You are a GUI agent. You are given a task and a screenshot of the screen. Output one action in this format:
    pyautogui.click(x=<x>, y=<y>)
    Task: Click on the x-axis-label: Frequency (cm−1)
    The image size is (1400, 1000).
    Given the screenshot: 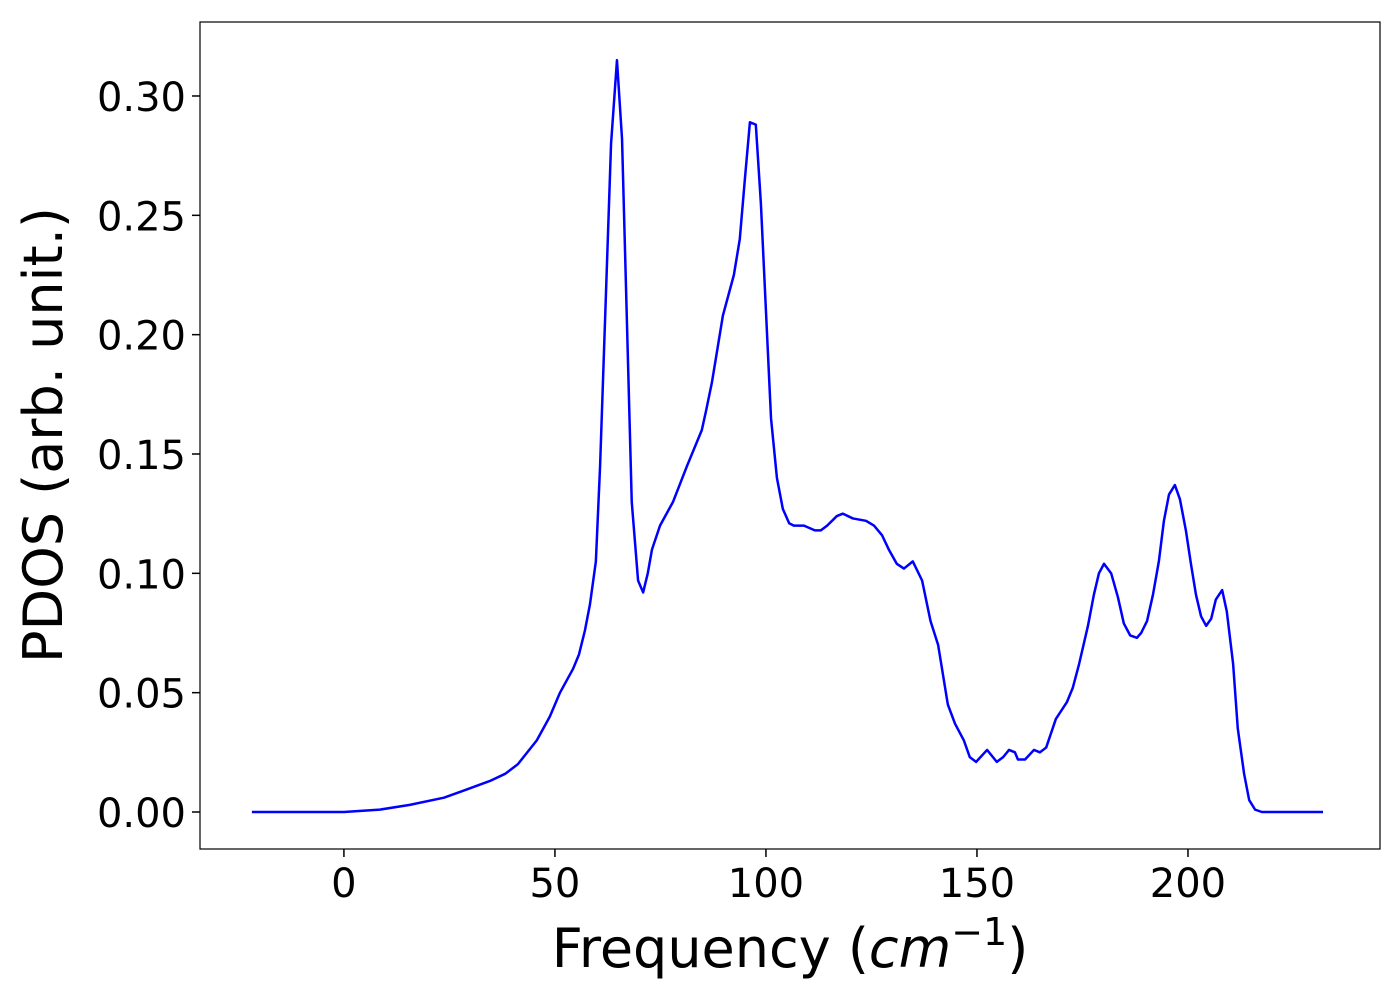 What is the action you would take?
    pyautogui.click(x=790, y=945)
    